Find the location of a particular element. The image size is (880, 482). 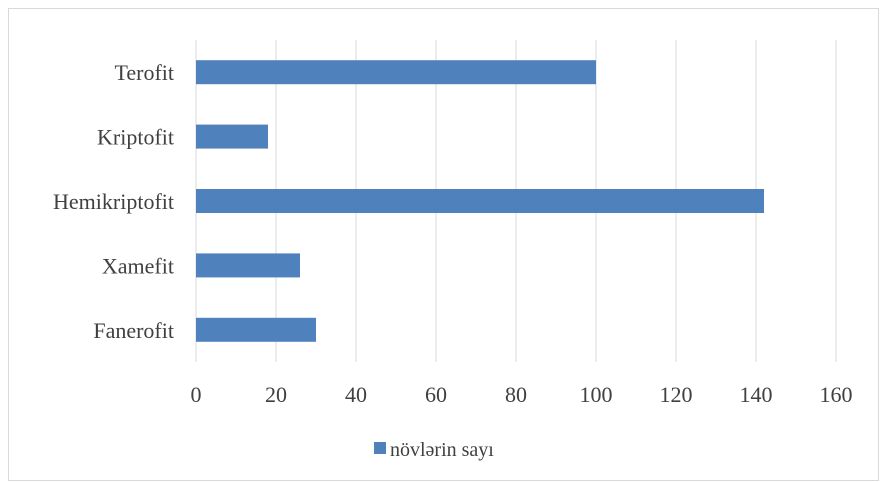

category-label-fanerofit: Fanerofit is located at coordinates (133, 330).